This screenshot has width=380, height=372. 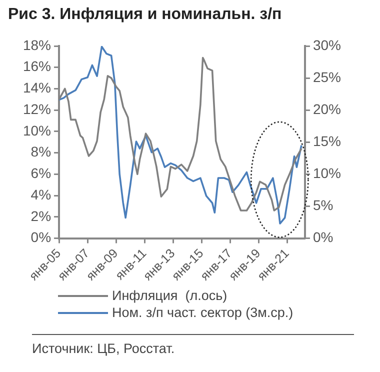 I want to click on y2-tick-label: 20%, so click(x=327, y=108).